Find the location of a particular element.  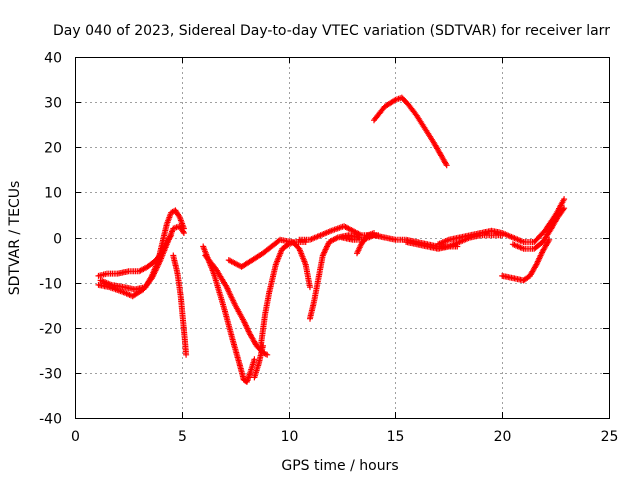

y-tick-label: -10 is located at coordinates (50, 285).